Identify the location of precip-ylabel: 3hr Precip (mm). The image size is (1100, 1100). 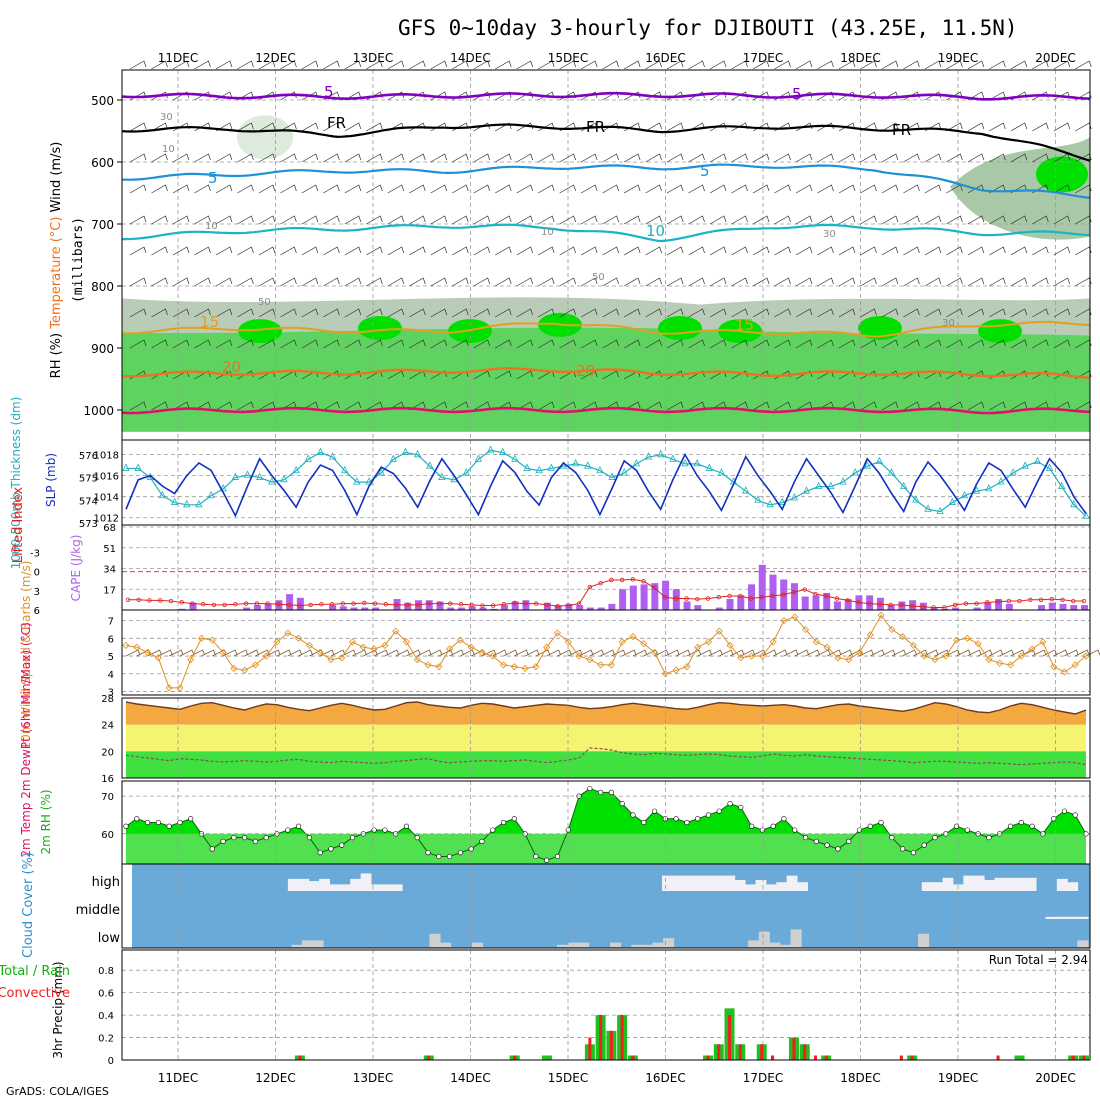
(58, 1009).